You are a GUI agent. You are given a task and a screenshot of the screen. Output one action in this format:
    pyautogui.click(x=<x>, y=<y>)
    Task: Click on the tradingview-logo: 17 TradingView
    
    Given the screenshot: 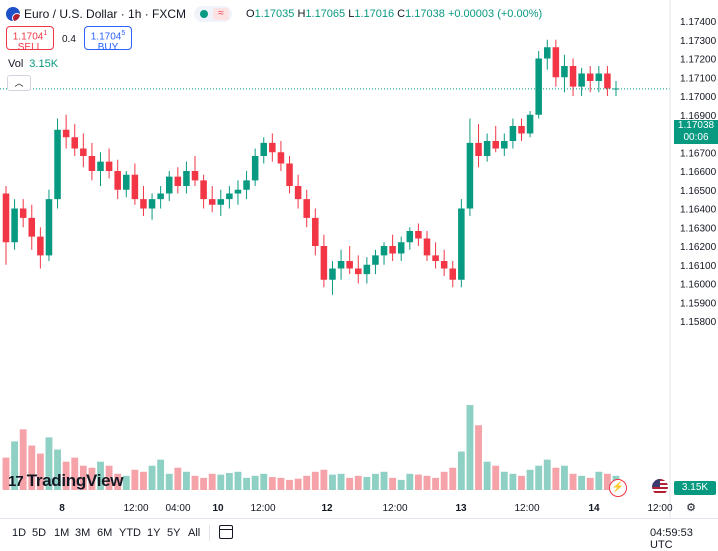 What is the action you would take?
    pyautogui.click(x=66, y=480)
    